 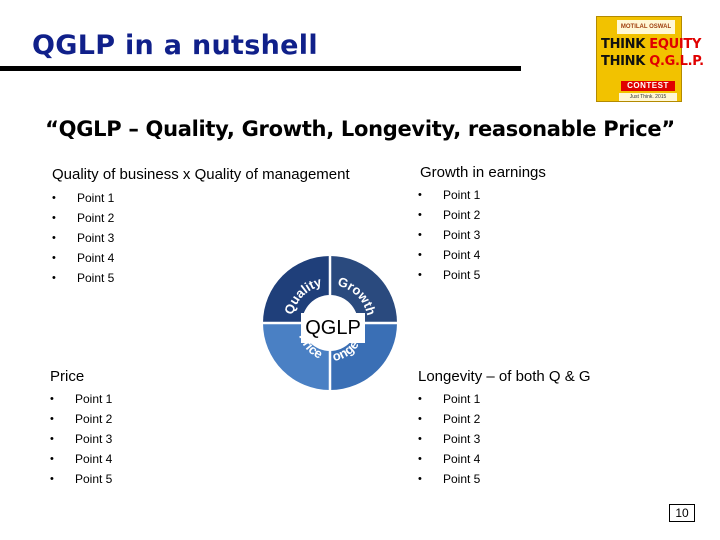 What do you see at coordinates (483, 172) in the screenshot?
I see `growth-heading: Growth in earnings` at bounding box center [483, 172].